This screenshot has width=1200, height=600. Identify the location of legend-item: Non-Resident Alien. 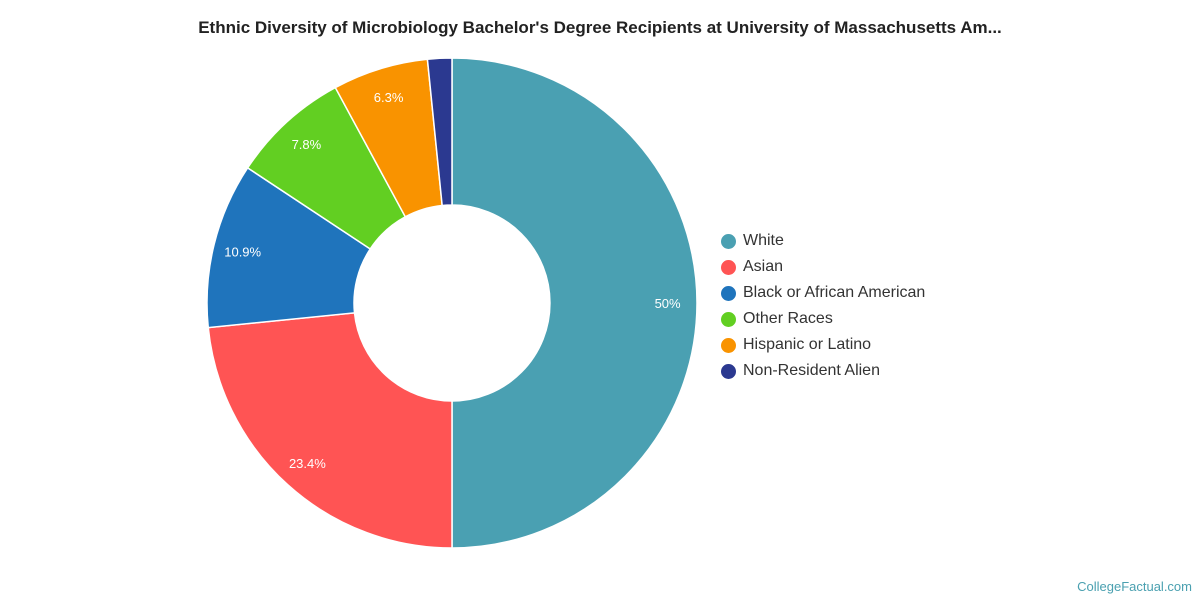
(823, 371).